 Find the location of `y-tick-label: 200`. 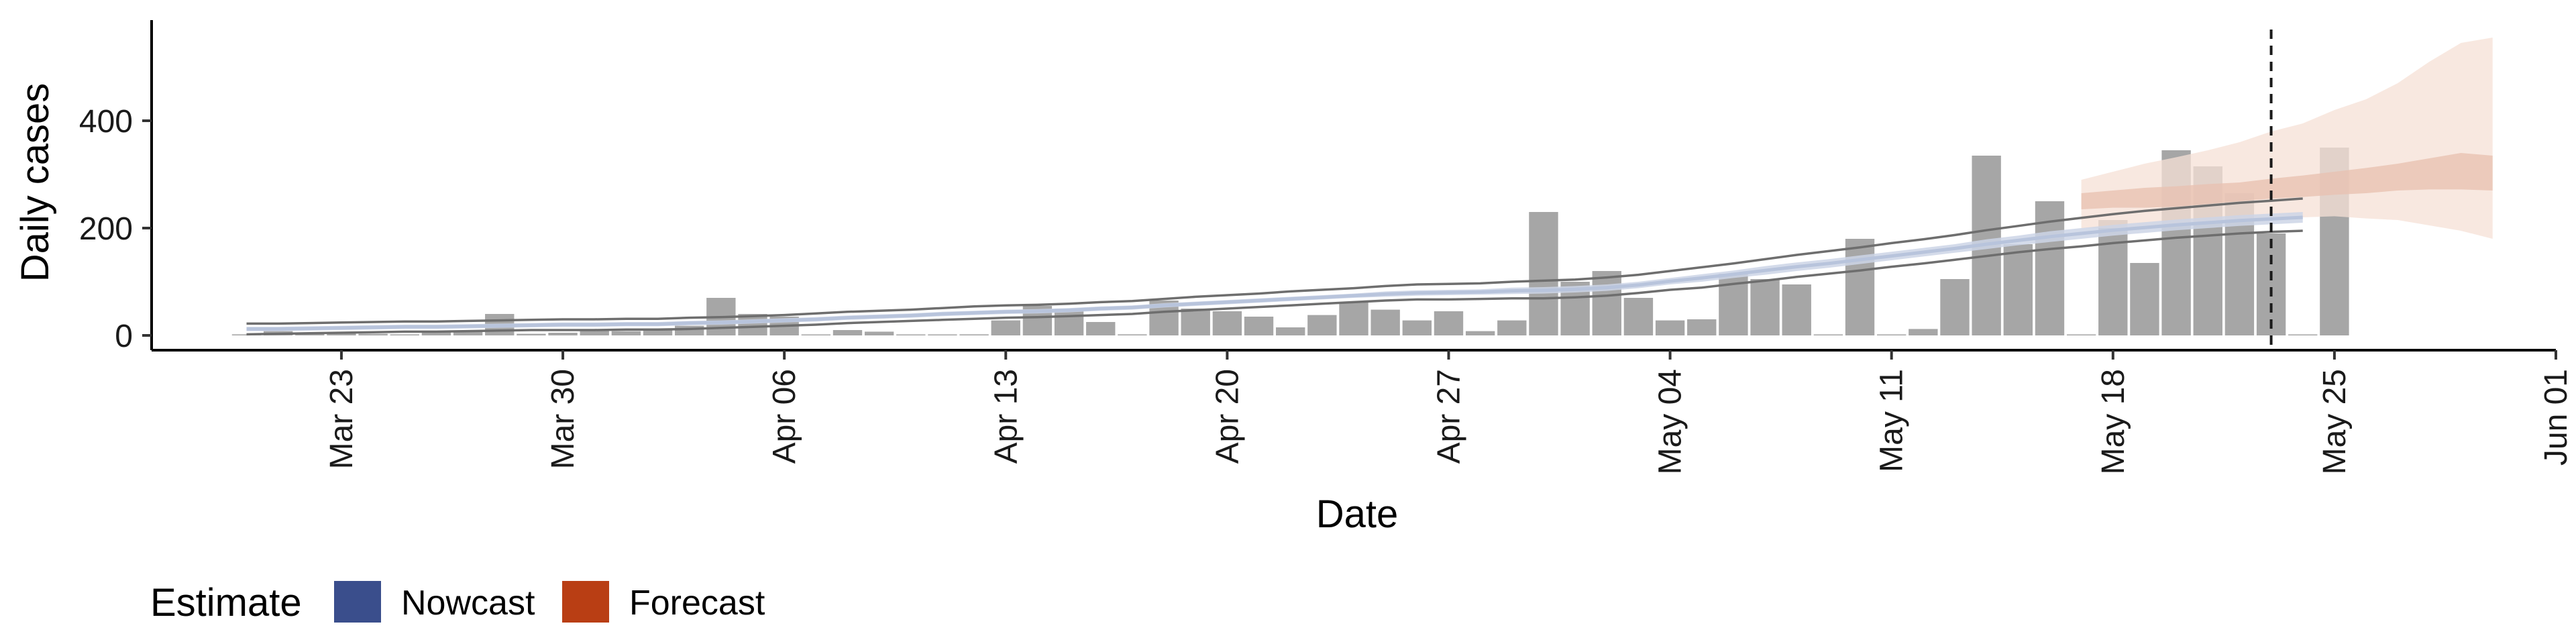

y-tick-label: 200 is located at coordinates (106, 229).